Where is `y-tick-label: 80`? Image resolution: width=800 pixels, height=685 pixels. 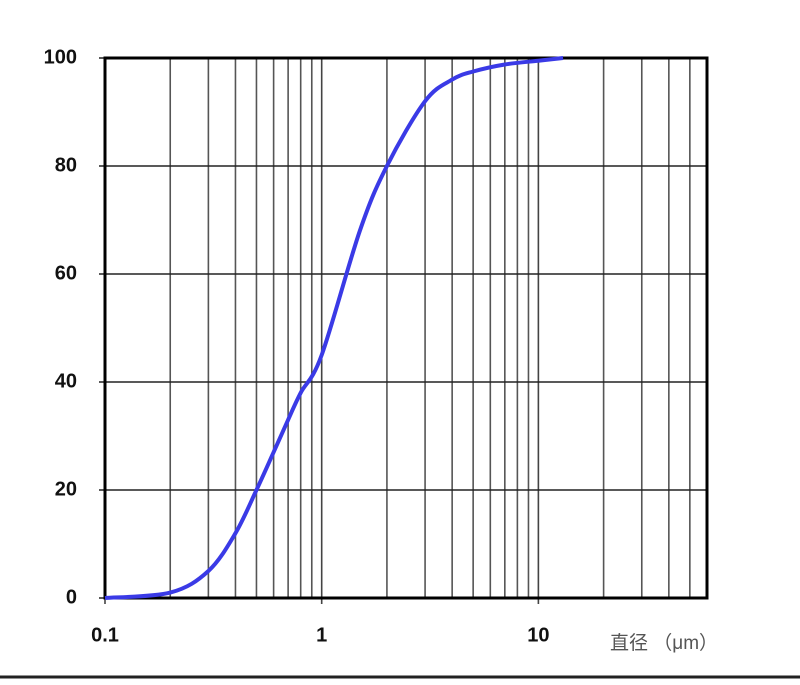
y-tick-label: 80 is located at coordinates (66, 165).